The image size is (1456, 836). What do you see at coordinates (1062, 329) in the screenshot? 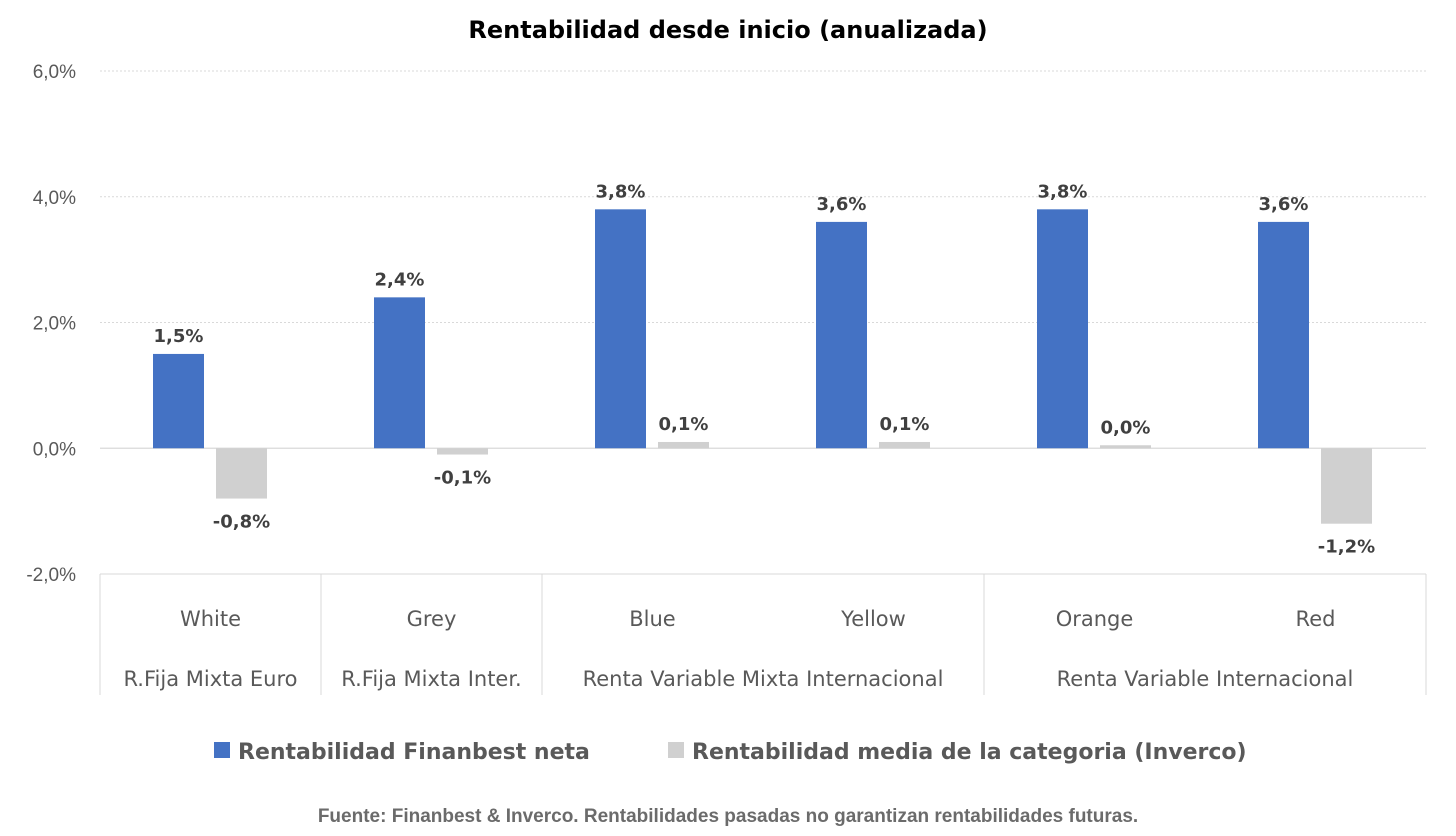
I see `bar-finanbest-orange` at bounding box center [1062, 329].